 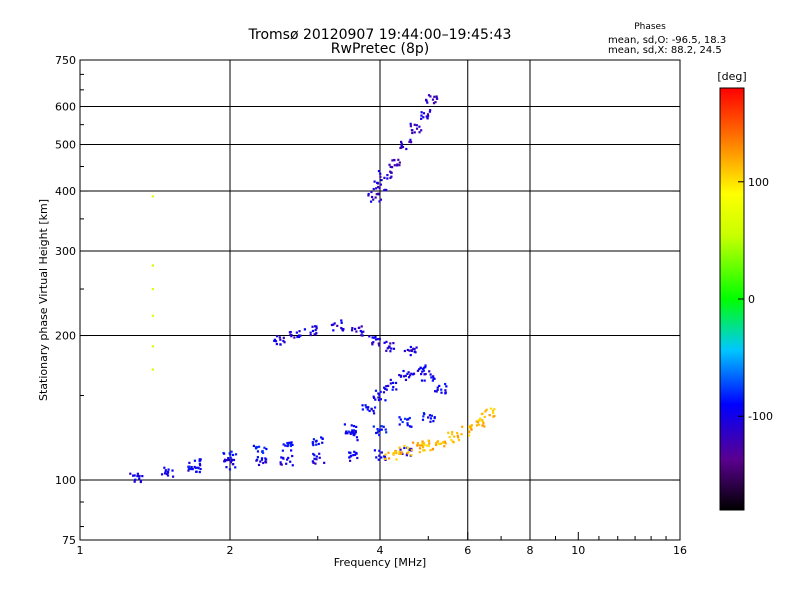 What do you see at coordinates (467, 550) in the screenshot?
I see `x-tick-label: 6` at bounding box center [467, 550].